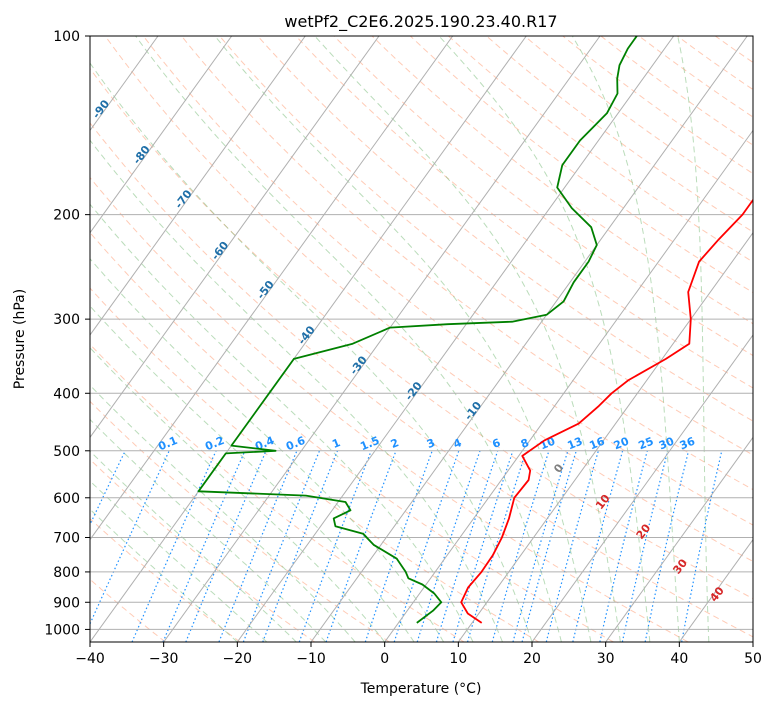 Image resolution: width=775 pixels, height=712 pixels. What do you see at coordinates (687, 444) in the screenshot?
I see `mixing-ratio-label: 36` at bounding box center [687, 444].